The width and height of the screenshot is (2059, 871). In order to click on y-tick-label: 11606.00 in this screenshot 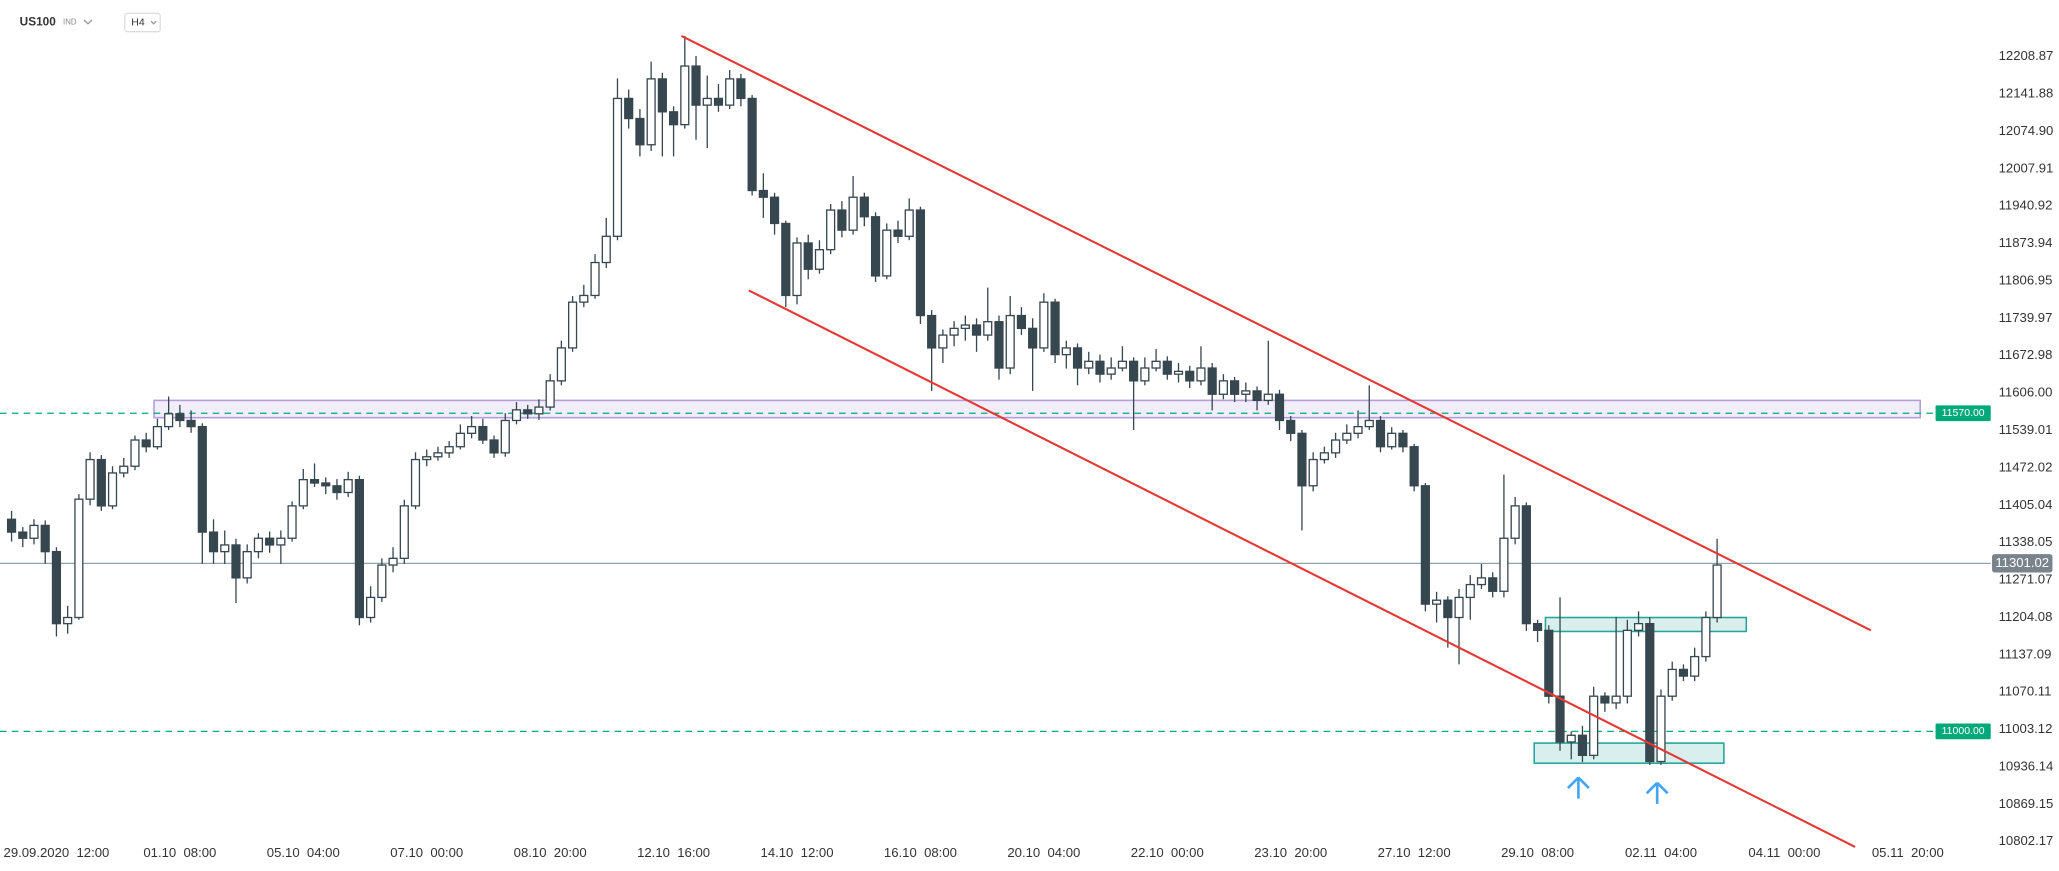, I will do `click(2026, 392)`.